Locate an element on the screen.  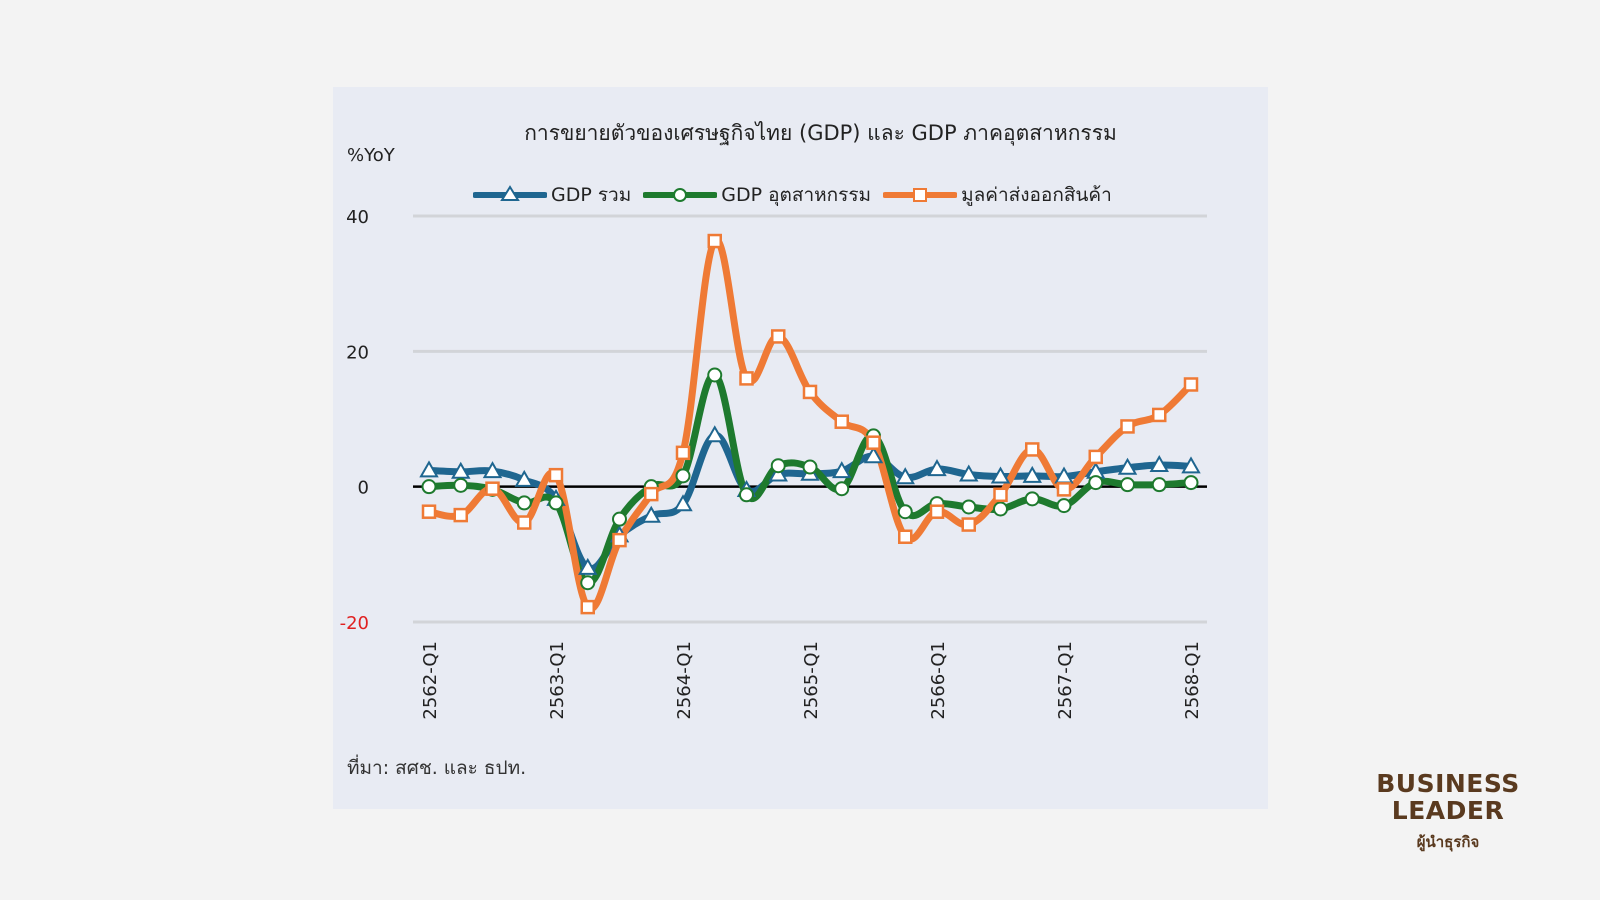
legend-label: GDP อุตสาหกรรม is located at coordinates (796, 195).